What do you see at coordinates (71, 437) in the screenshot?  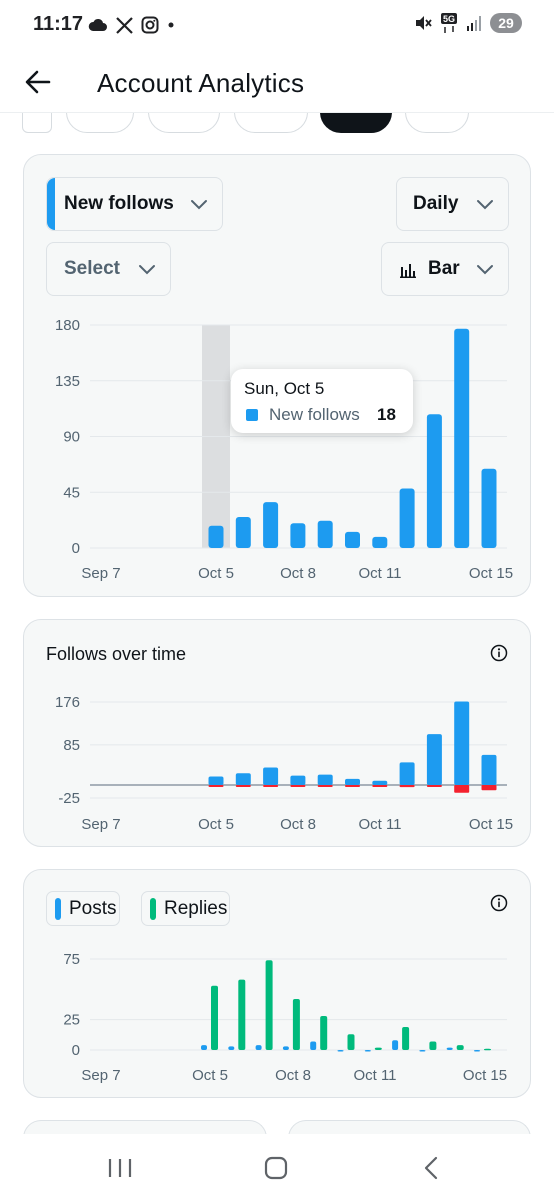 I see `y-tick-label: 90` at bounding box center [71, 437].